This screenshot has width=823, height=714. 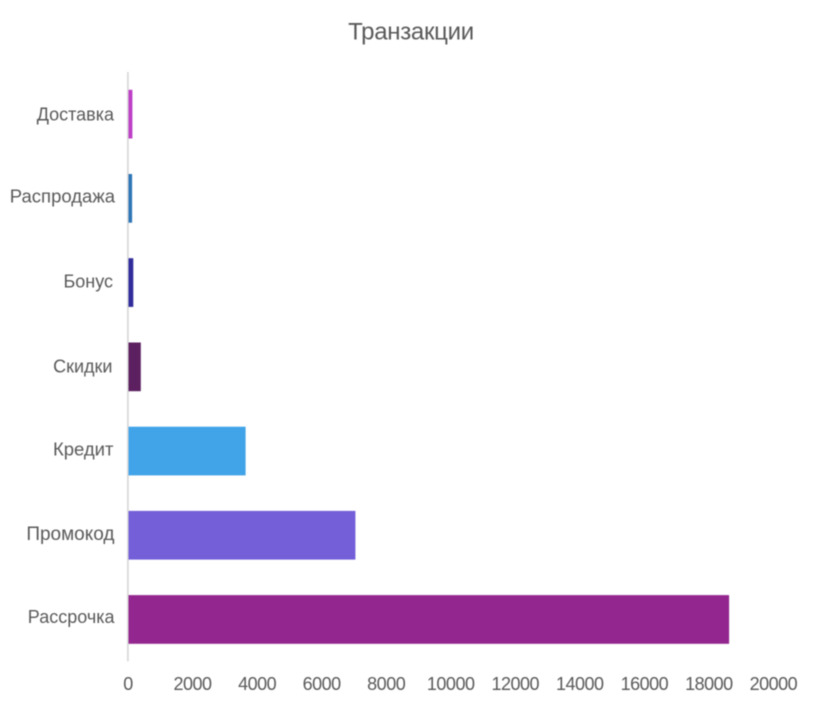 I want to click on svg-text: Промокод, so click(x=70, y=534).